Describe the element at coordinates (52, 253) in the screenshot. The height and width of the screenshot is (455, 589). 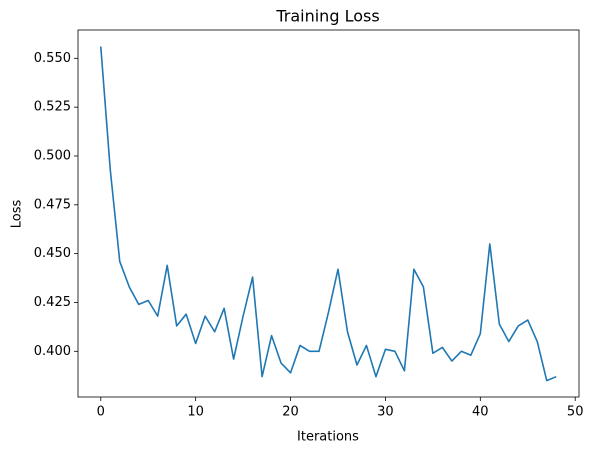
I see `y-tick-label: 0.450` at that location.